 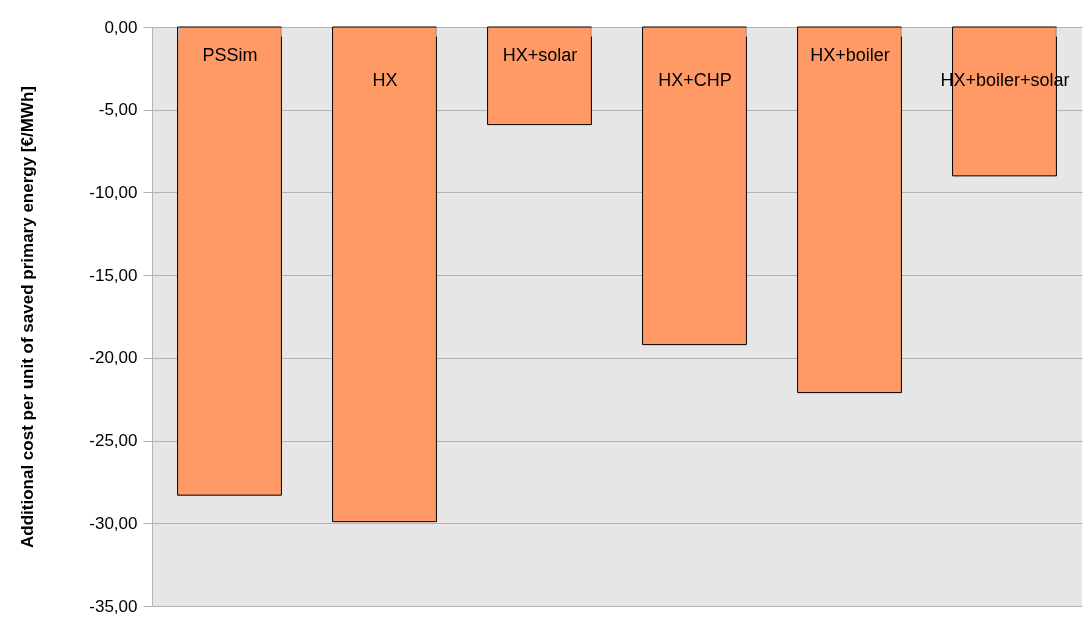 I want to click on y-tick-label: 0,00, so click(x=121, y=27).